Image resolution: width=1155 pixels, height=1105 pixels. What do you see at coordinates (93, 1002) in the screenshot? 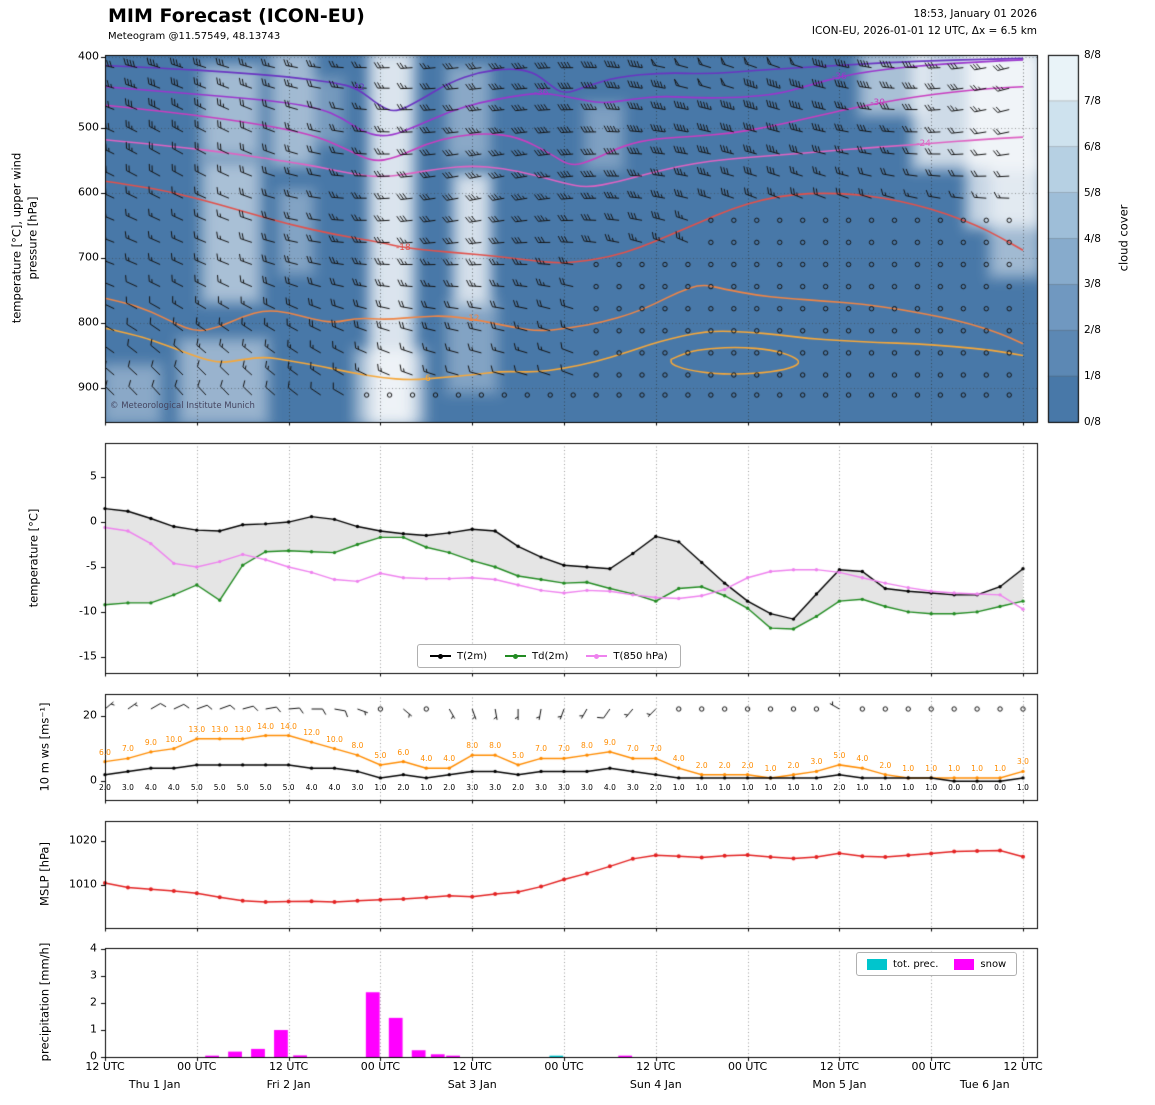
I see `precip-tick-label: 2` at bounding box center [93, 1002].